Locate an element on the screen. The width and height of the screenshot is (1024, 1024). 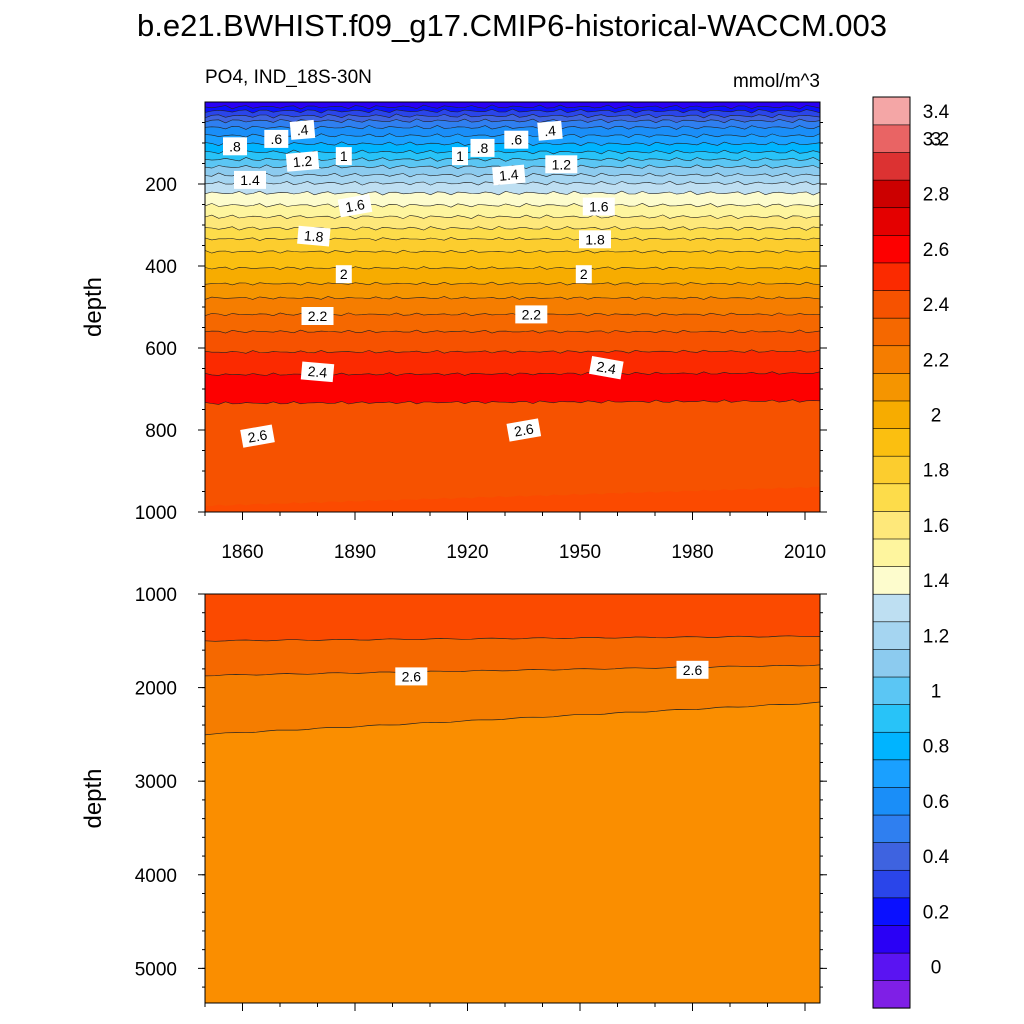
lower-ytick-label: 4000 is located at coordinates (156, 876).